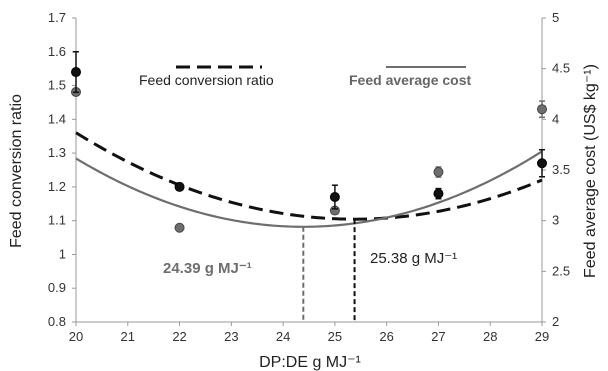 This screenshot has width=608, height=371. What do you see at coordinates (57, 17) in the screenshot?
I see `y-left-tick-label: 1.7` at bounding box center [57, 17].